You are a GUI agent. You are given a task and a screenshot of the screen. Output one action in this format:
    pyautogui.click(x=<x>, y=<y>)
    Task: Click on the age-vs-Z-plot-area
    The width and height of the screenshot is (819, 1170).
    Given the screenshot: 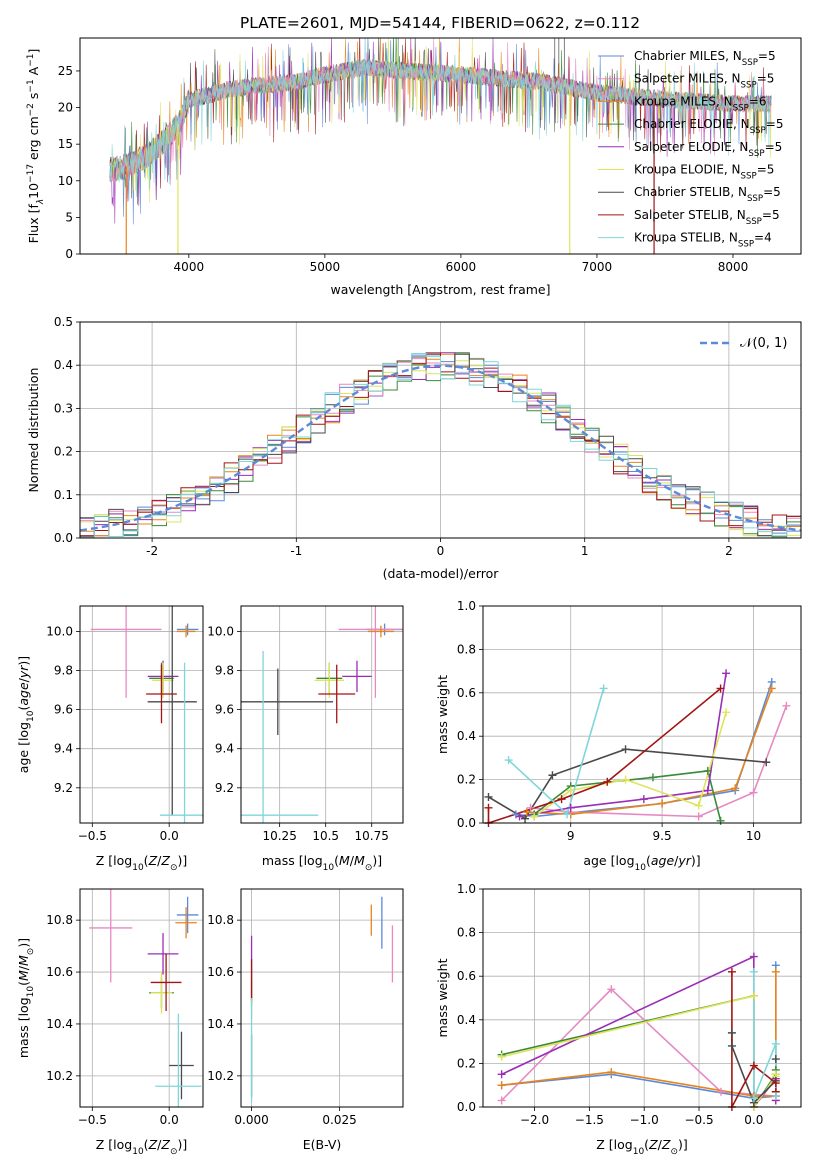 What is the action you would take?
    pyautogui.click(x=146, y=714)
    